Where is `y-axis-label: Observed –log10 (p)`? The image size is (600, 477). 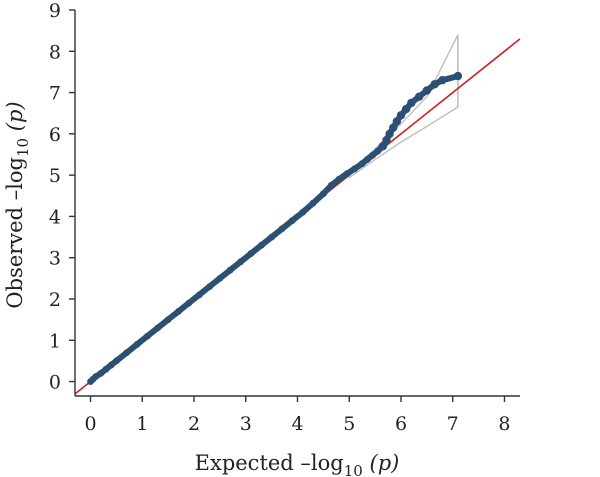
y-axis-label: Observed –log10 (p) is located at coordinates (17, 204).